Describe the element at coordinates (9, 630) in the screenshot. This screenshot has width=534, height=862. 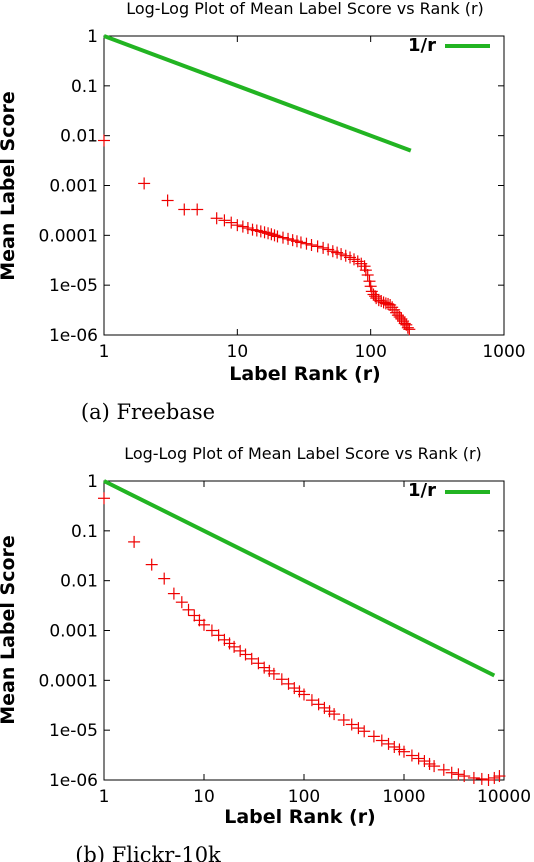
I see `y-axis-label: Mean Label Score` at that location.